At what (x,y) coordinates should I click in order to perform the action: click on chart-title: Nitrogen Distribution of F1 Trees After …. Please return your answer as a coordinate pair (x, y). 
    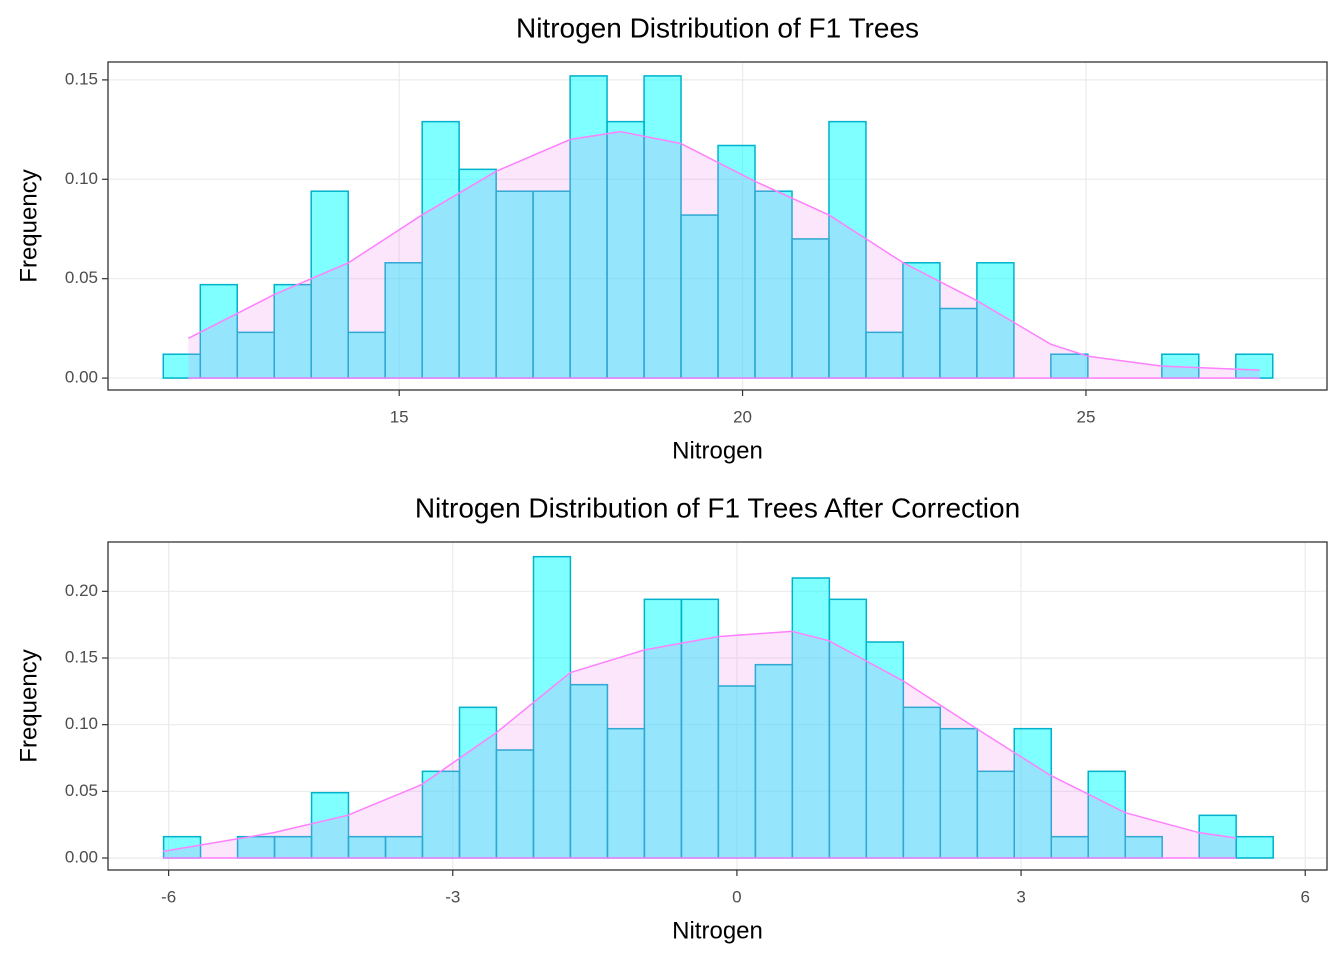
    Looking at the image, I should click on (717, 507).